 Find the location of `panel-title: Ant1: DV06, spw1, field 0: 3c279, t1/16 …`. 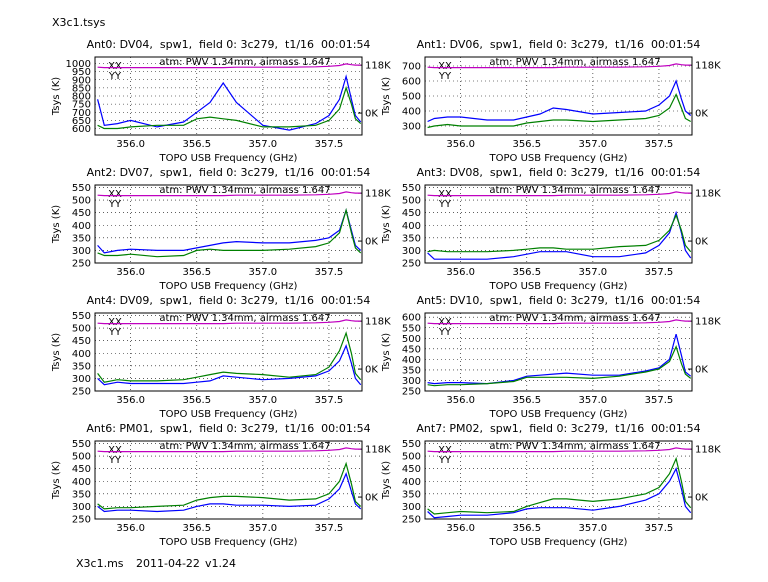

panel-title: Ant1: DV06, spw1, field 0: 3c279, t1/16 … is located at coordinates (559, 44).